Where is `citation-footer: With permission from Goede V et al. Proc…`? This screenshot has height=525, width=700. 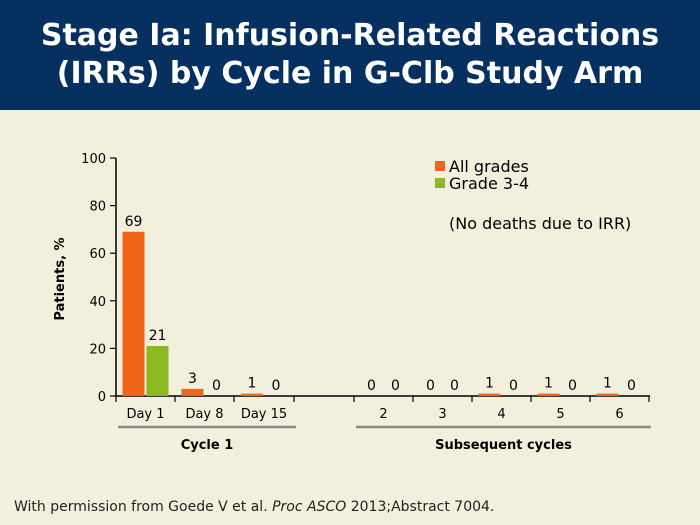 citation-footer: With permission from Goede V et al. Proc… is located at coordinates (254, 507).